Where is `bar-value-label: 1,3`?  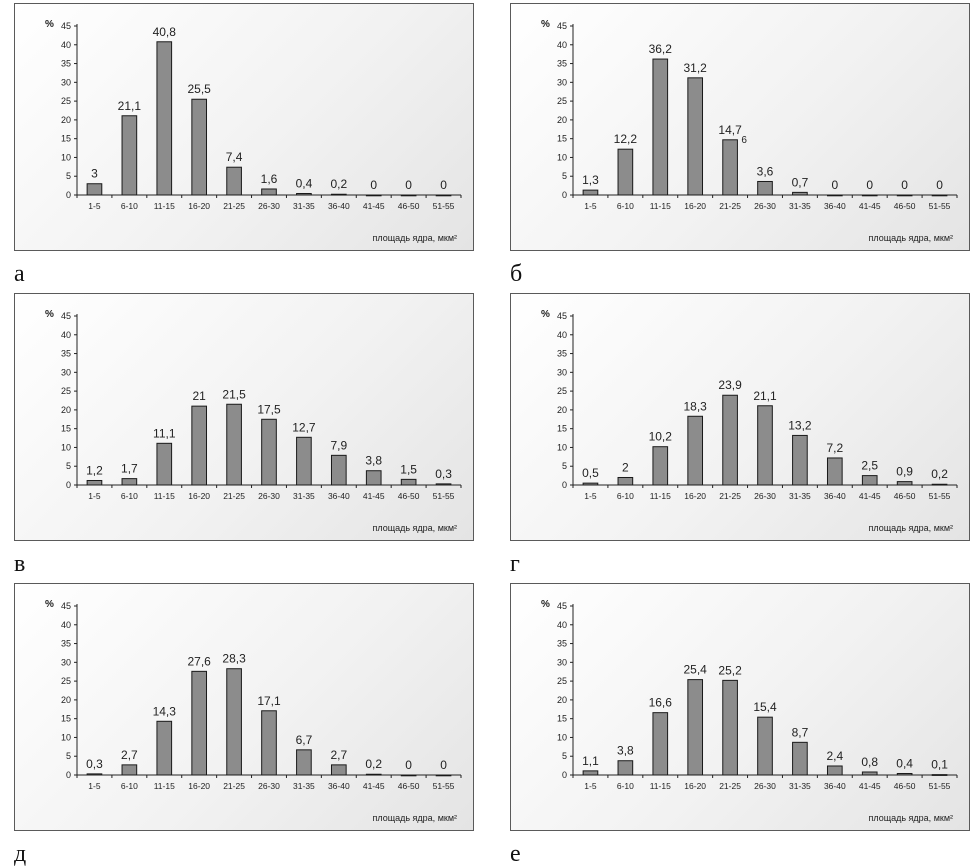
bar-value-label: 1,3 is located at coordinates (590, 180).